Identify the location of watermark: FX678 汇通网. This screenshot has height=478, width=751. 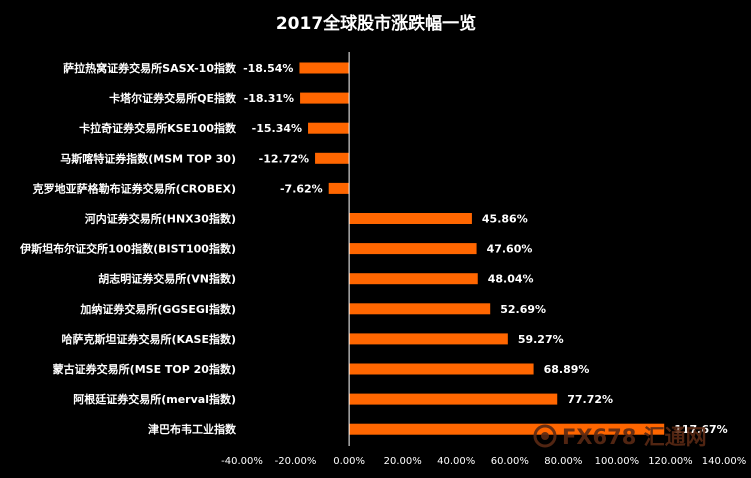
(620, 436).